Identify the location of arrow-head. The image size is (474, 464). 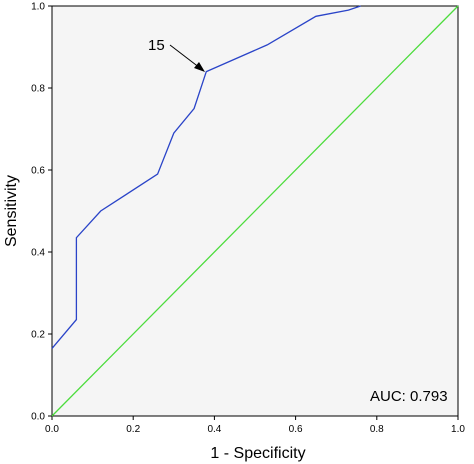
(199, 67).